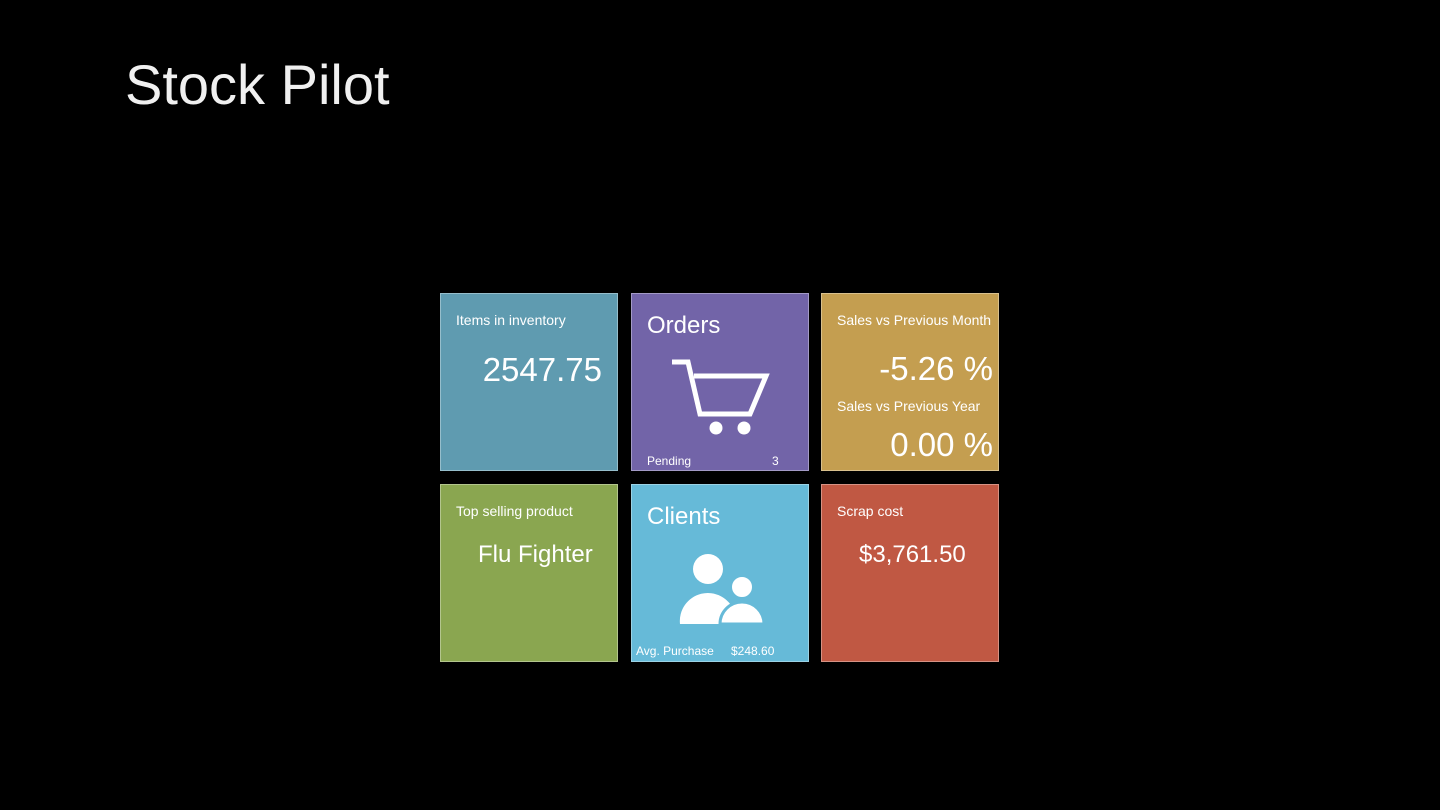  Describe the element at coordinates (909, 406) in the screenshot. I see `sales-year-label: Sales vs Previous Year` at that location.